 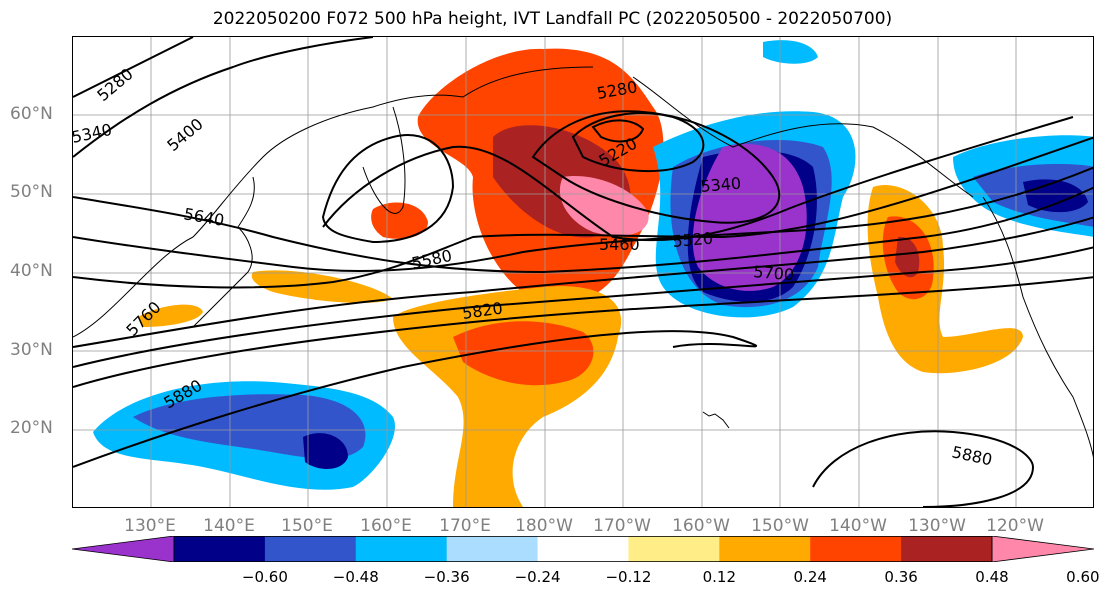 What do you see at coordinates (774, 273) in the screenshot?
I see `contour-label: 5700` at bounding box center [774, 273].